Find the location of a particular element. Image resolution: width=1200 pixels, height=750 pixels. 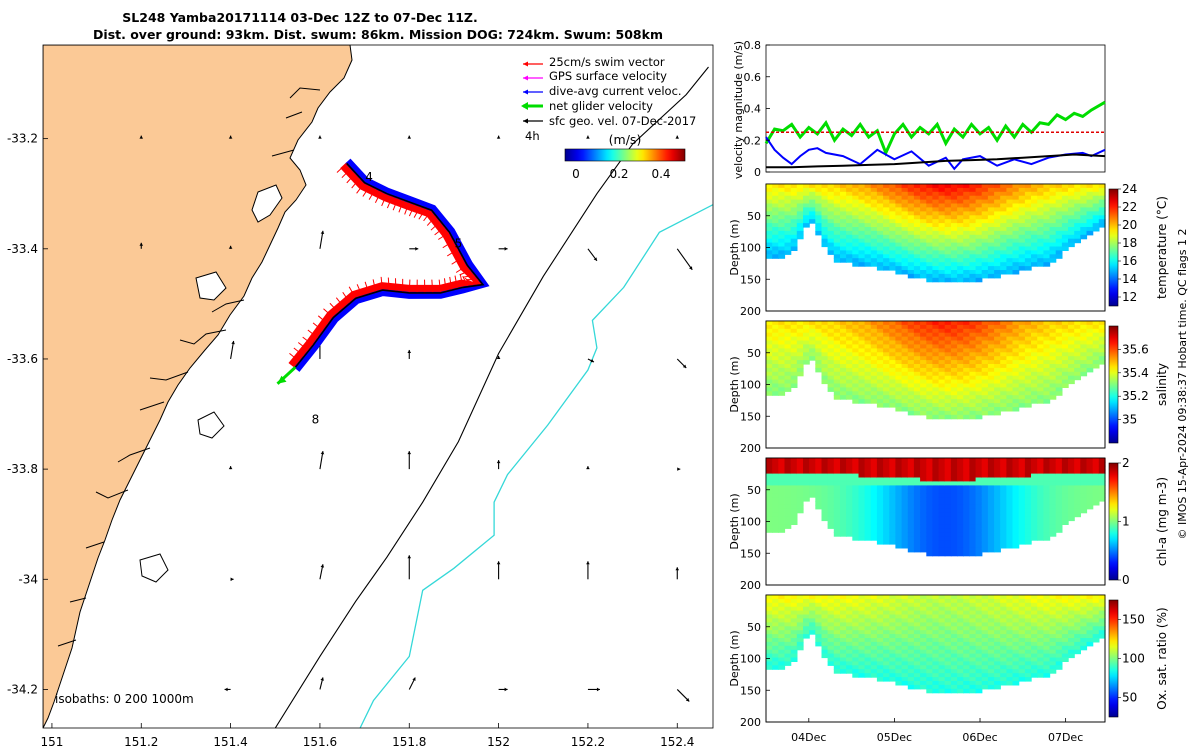

net-velocity-arrowhead is located at coordinates (282, 379).